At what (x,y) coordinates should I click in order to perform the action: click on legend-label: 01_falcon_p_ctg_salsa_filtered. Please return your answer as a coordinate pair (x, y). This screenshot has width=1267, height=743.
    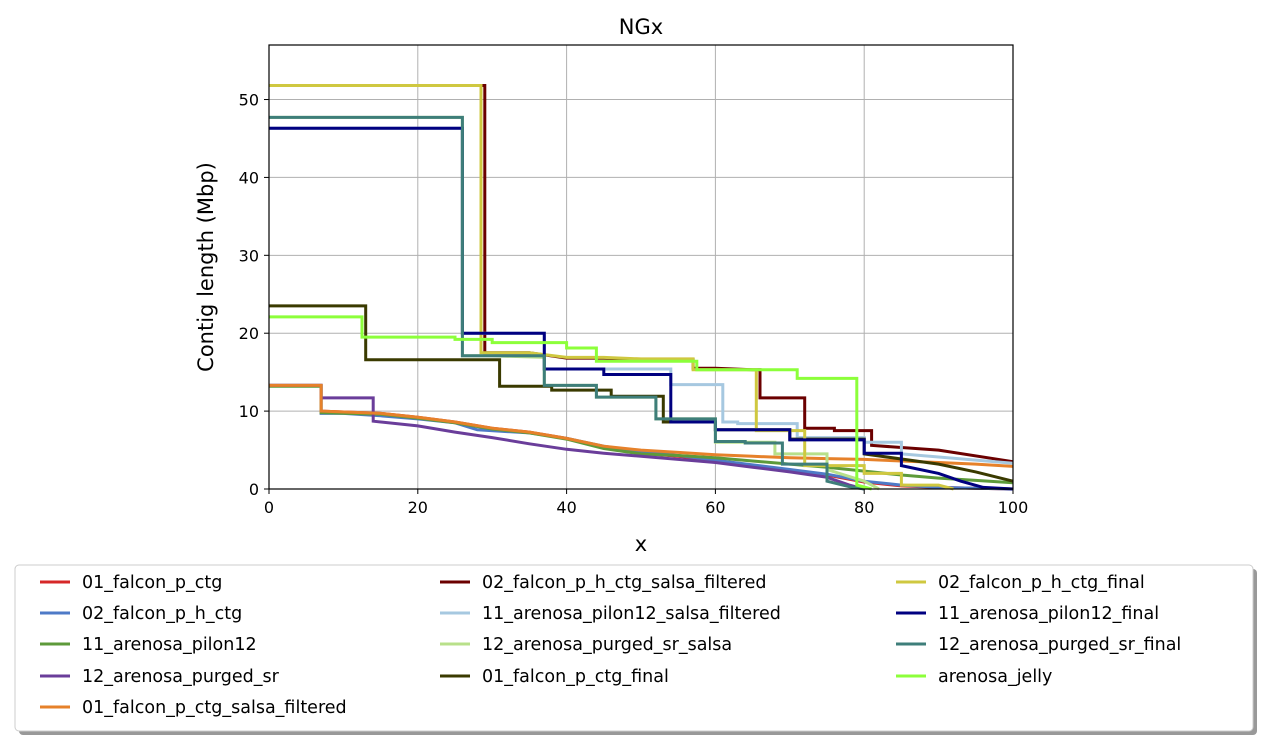
    Looking at the image, I should click on (214, 708).